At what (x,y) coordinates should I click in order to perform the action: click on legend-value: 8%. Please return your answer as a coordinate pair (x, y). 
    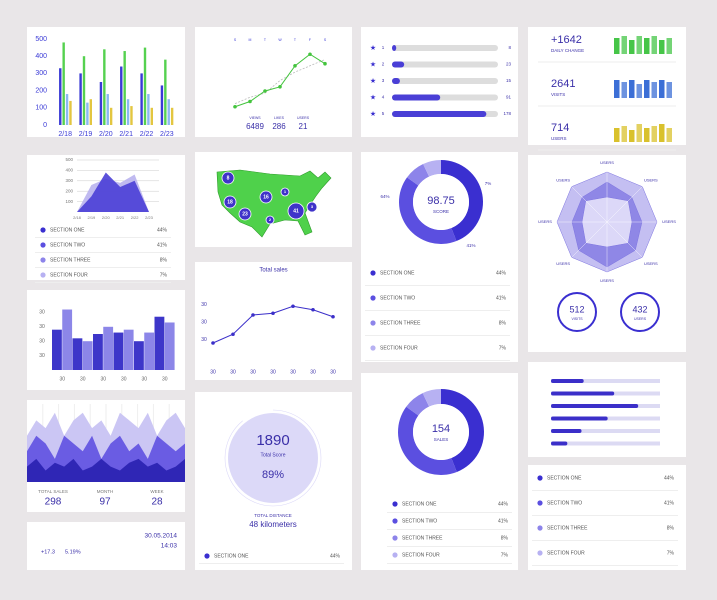
    Looking at the image, I should click on (503, 323).